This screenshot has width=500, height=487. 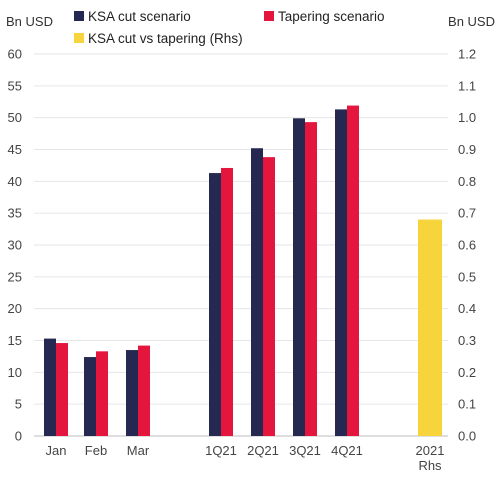 I want to click on category-label: 4Q21, so click(x=347, y=450).